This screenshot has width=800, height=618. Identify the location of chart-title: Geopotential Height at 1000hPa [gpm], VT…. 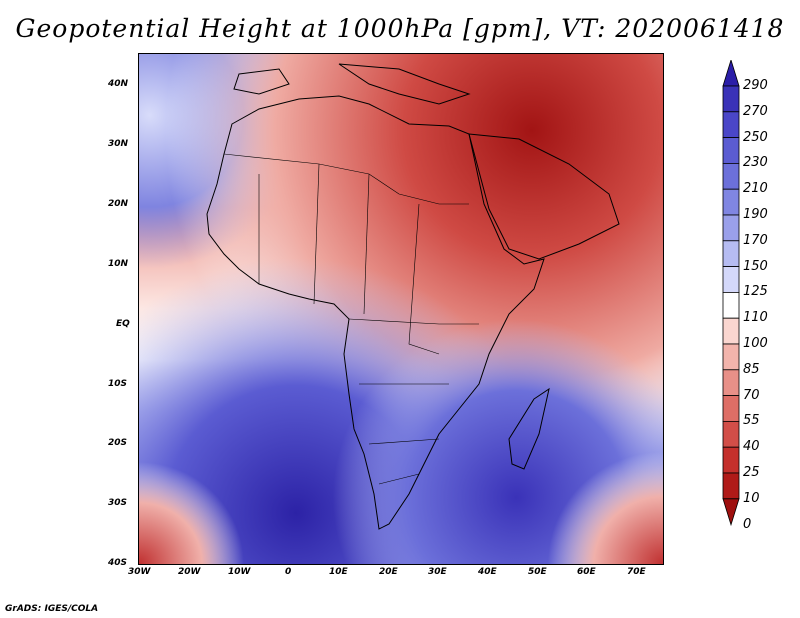
(400, 28).